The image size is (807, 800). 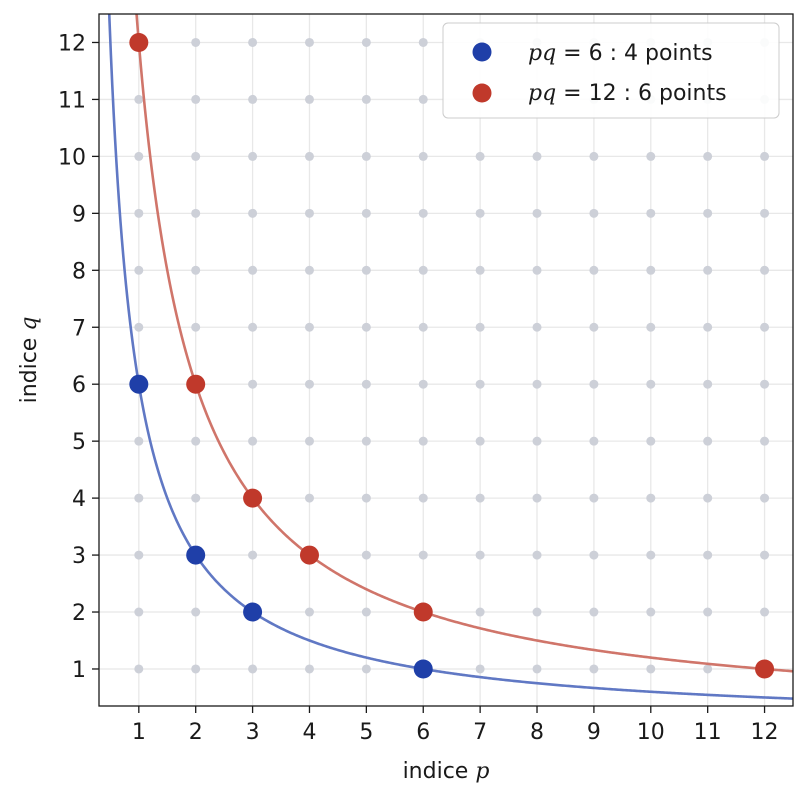 What do you see at coordinates (482, 52) in the screenshot?
I see `legend-marker-pq6` at bounding box center [482, 52].